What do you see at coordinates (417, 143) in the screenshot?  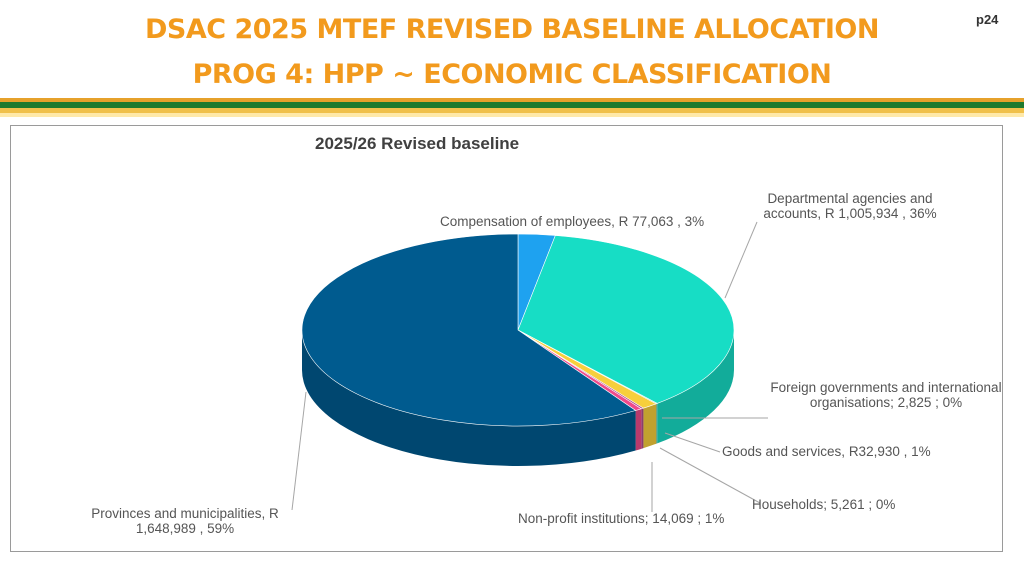 I see `chart-title: 2025/26 Revised baseline` at bounding box center [417, 143].